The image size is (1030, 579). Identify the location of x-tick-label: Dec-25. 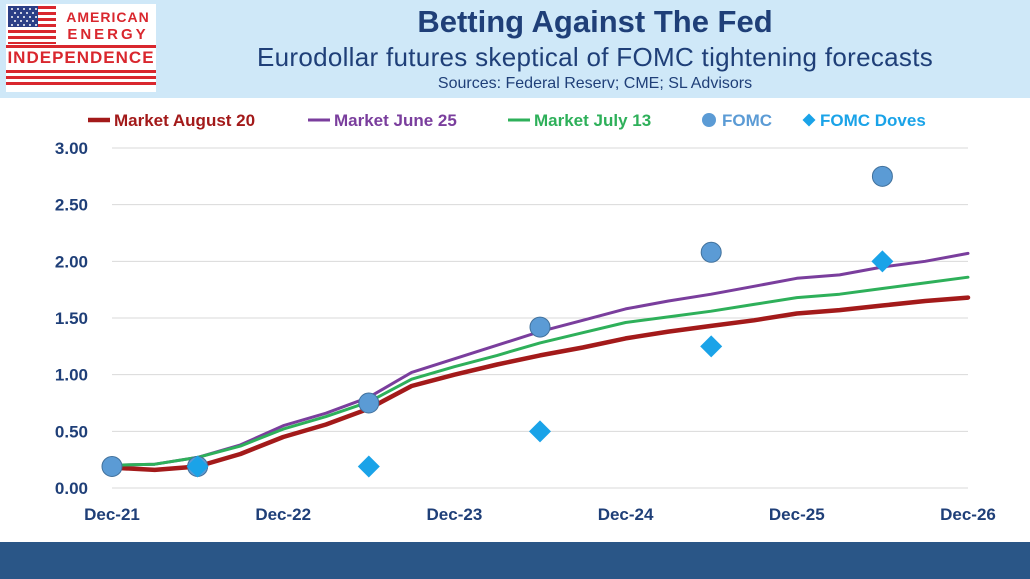
(797, 514).